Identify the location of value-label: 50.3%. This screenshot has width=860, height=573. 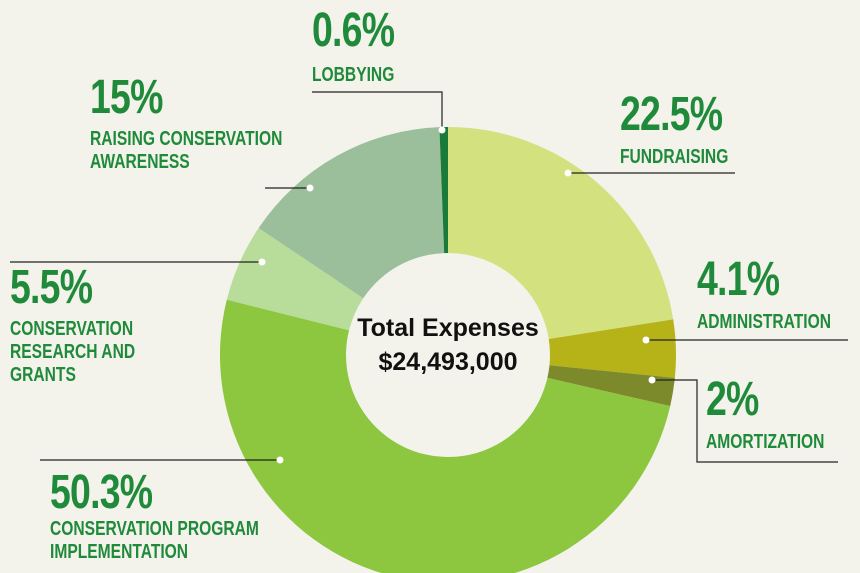
(101, 492).